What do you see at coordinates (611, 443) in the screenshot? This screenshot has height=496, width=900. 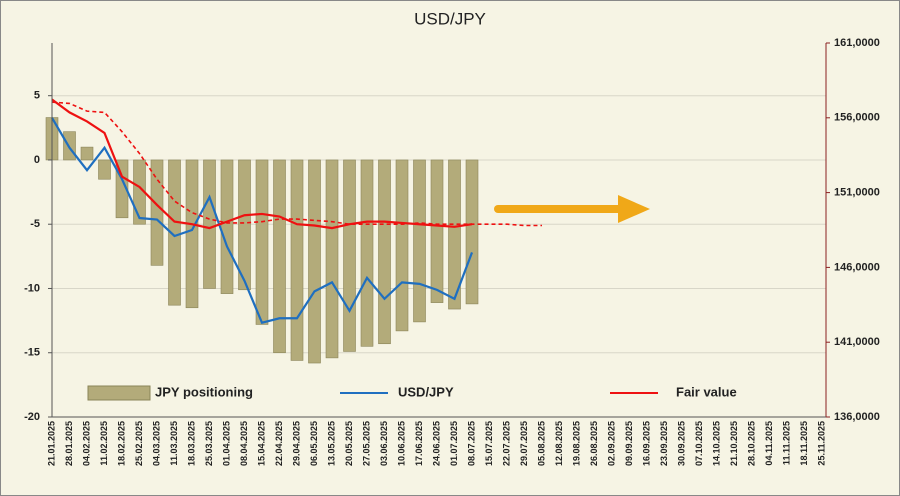 I see `x-tick-label: 02.09.2025` at bounding box center [611, 443].